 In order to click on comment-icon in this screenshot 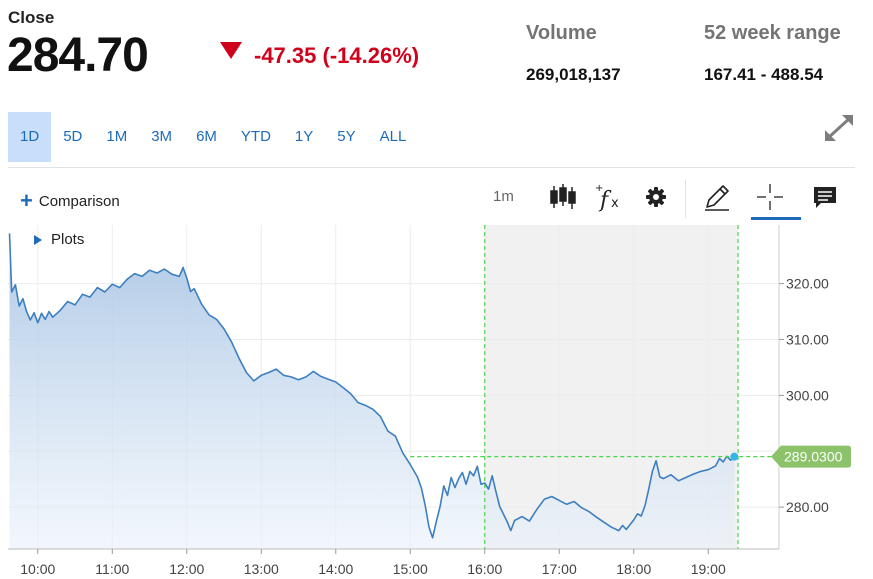, I will do `click(825, 197)`.